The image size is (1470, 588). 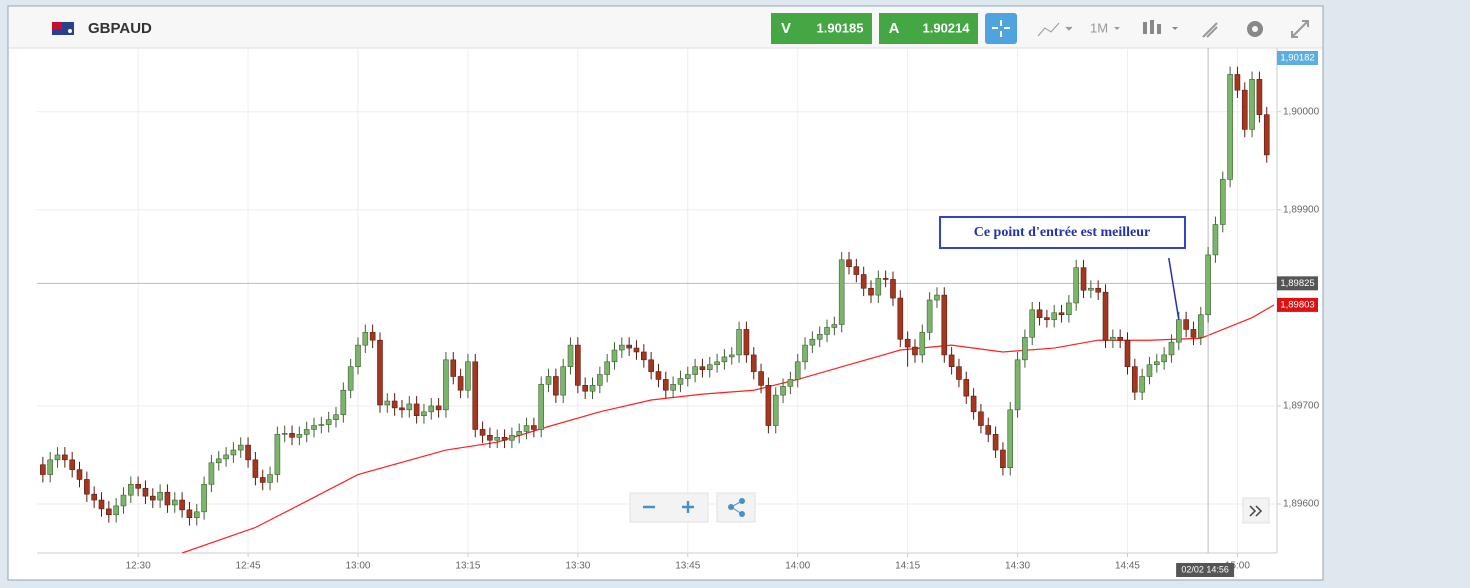 I want to click on settings-button, so click(x=1255, y=29).